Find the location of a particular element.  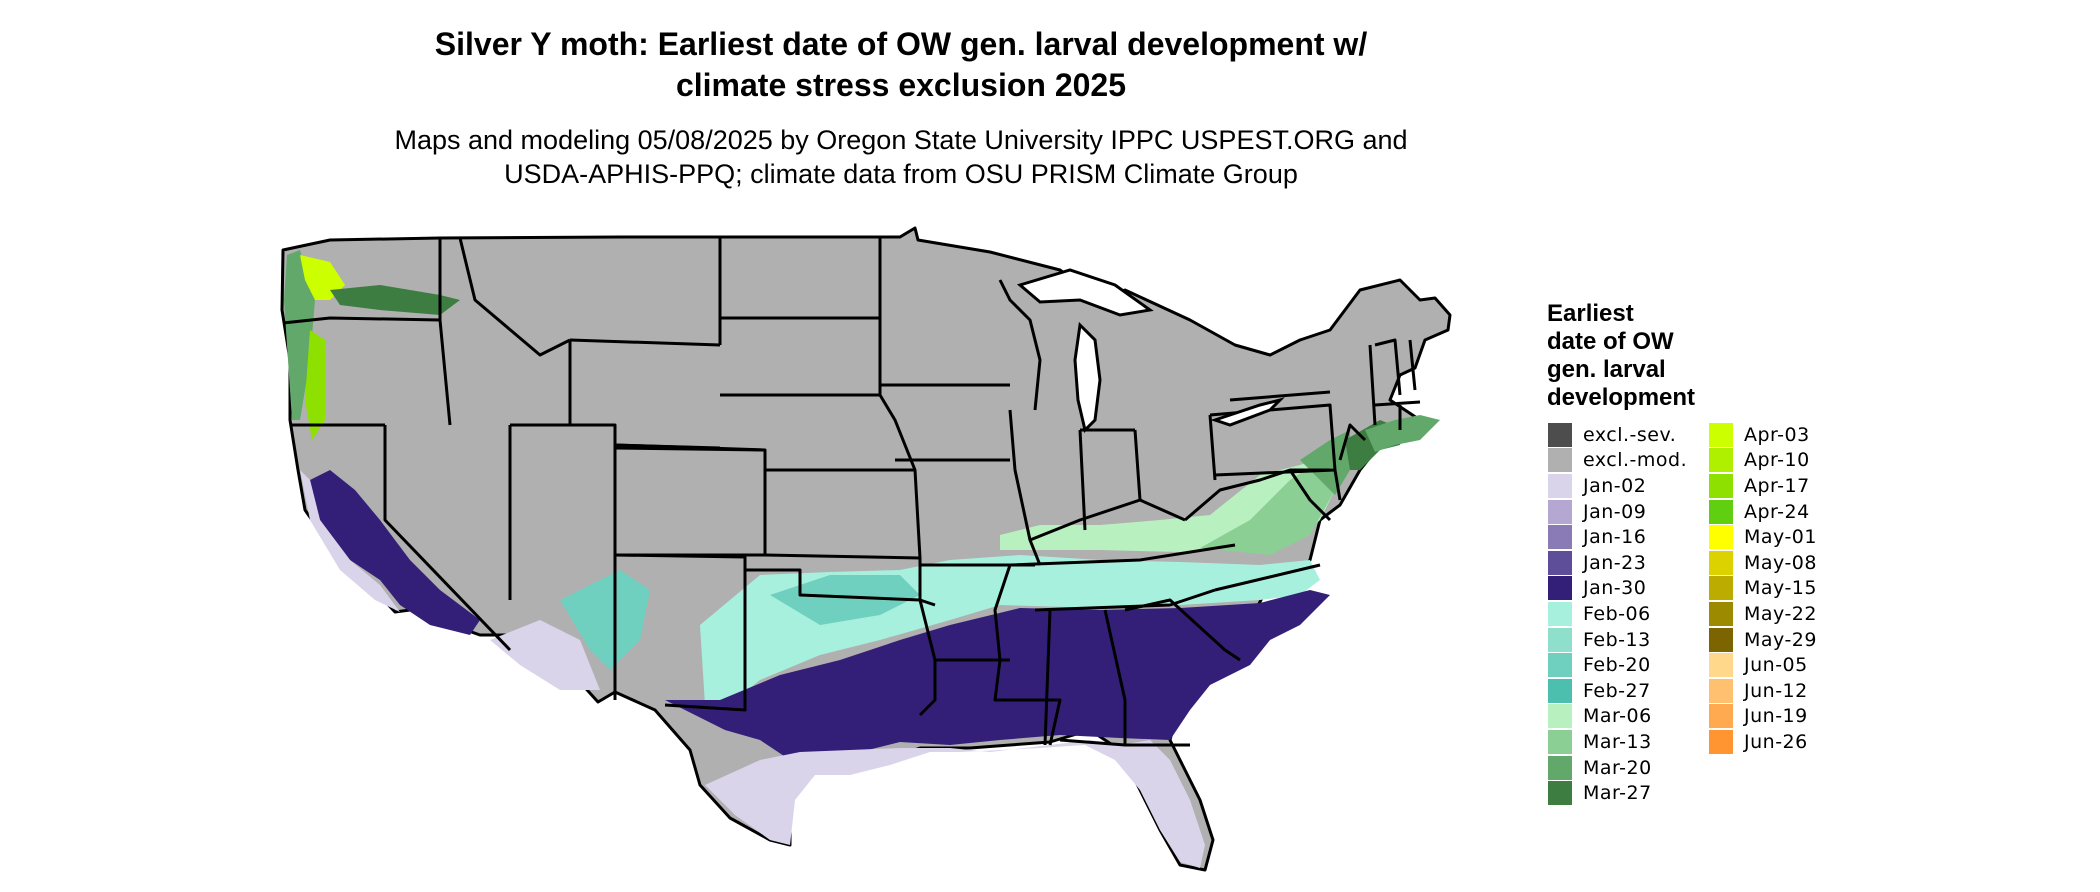

legend-item: Mar-06 is located at coordinates (1617, 717).